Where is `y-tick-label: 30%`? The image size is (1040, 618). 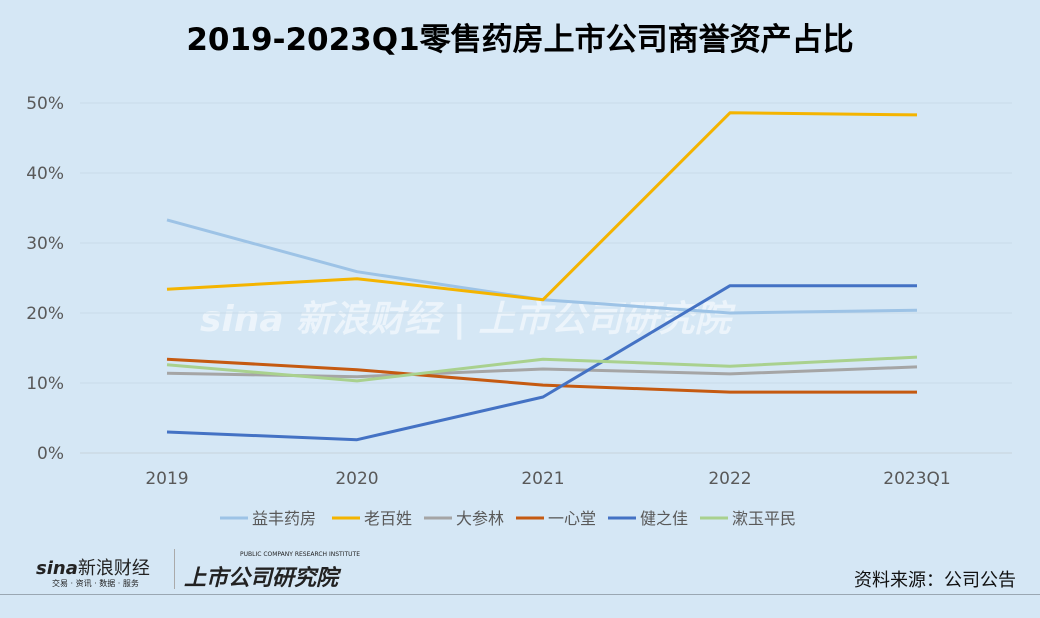
y-tick-label: 30% is located at coordinates (45, 244).